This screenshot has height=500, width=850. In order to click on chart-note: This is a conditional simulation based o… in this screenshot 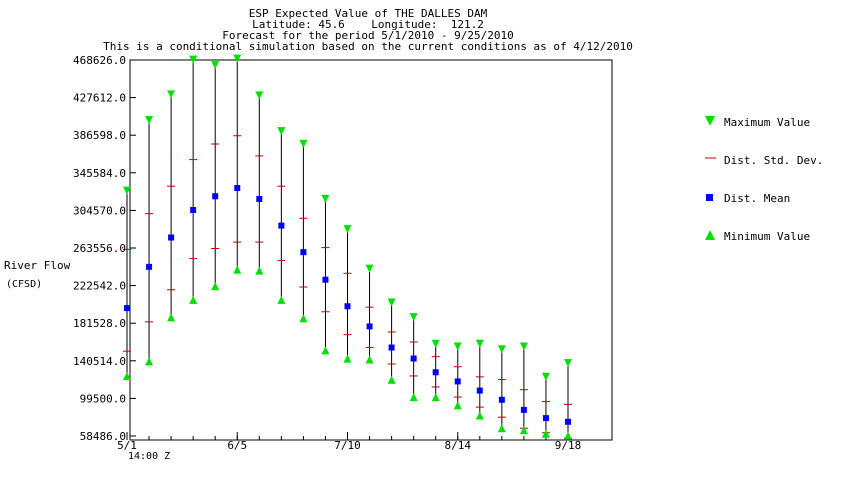, I will do `click(368, 46)`.